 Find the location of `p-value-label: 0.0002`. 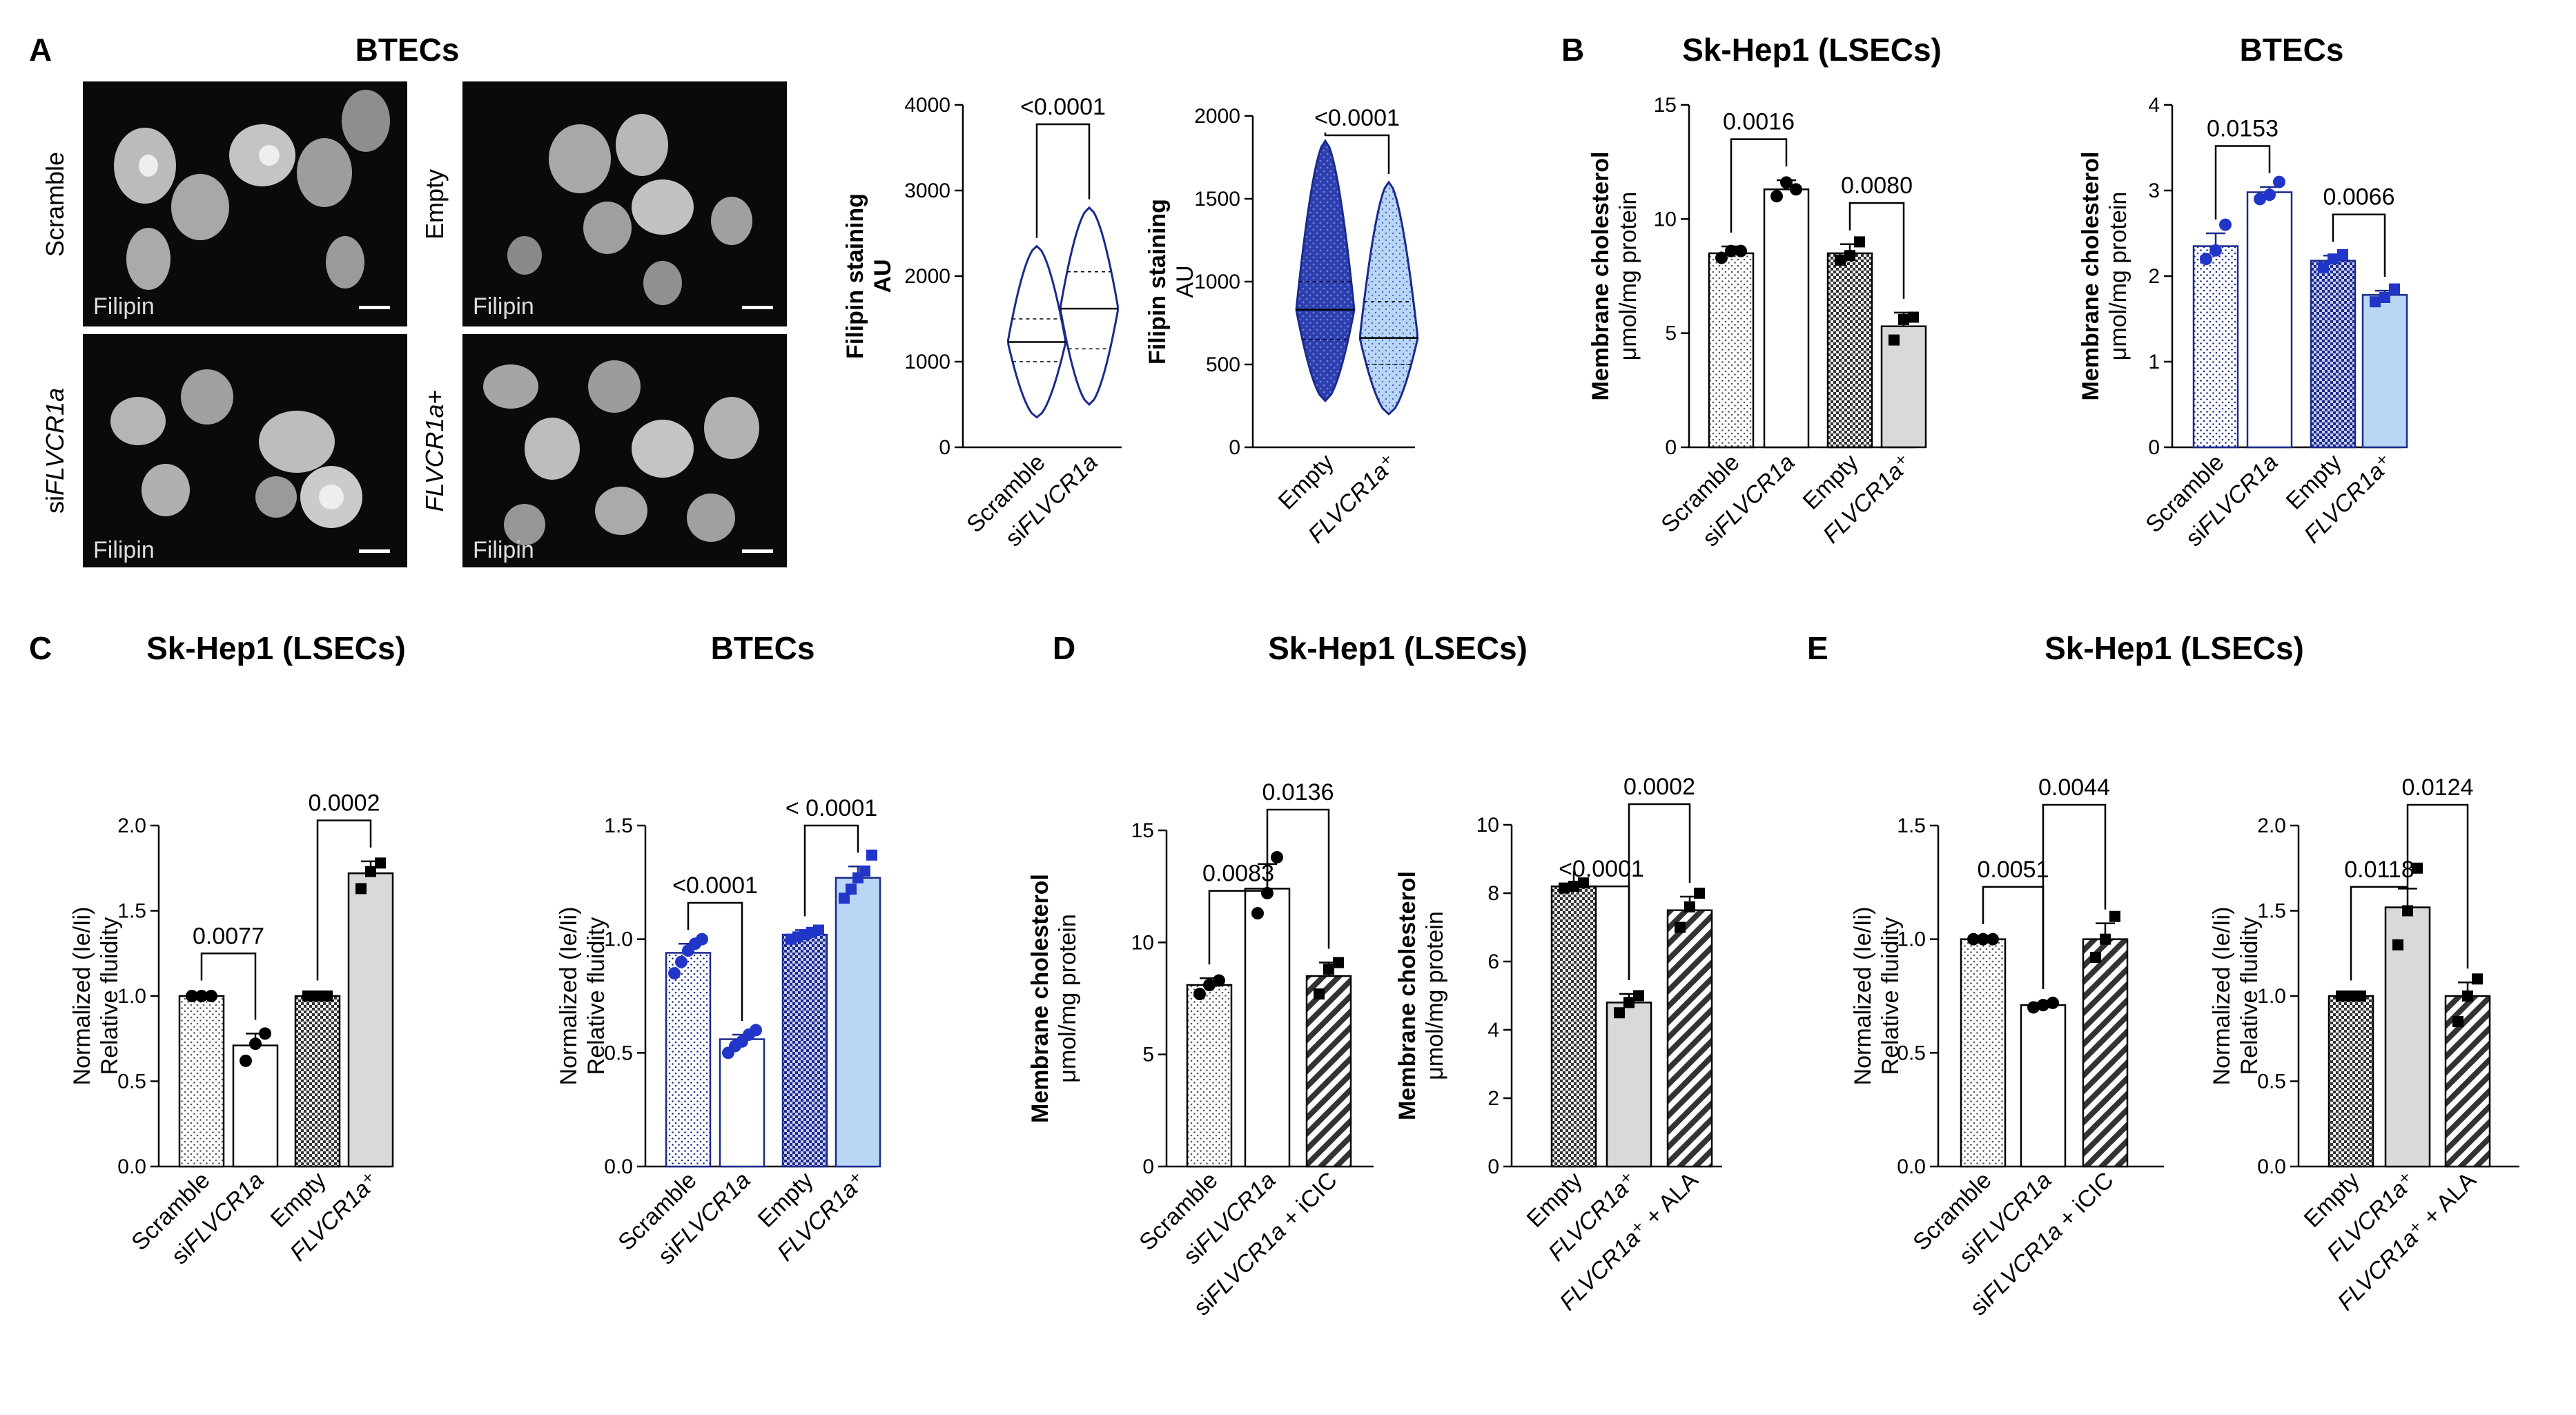

p-value-label: 0.0002 is located at coordinates (1659, 787).